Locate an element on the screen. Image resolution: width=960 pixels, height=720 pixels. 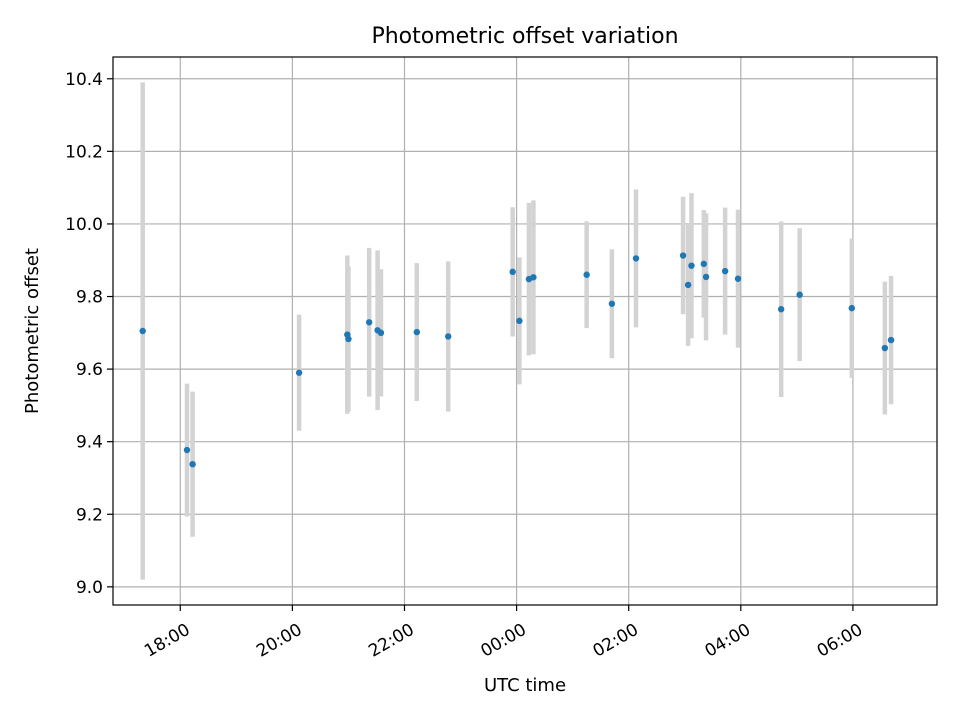
chart-title: Photometric offset variation is located at coordinates (524, 36).